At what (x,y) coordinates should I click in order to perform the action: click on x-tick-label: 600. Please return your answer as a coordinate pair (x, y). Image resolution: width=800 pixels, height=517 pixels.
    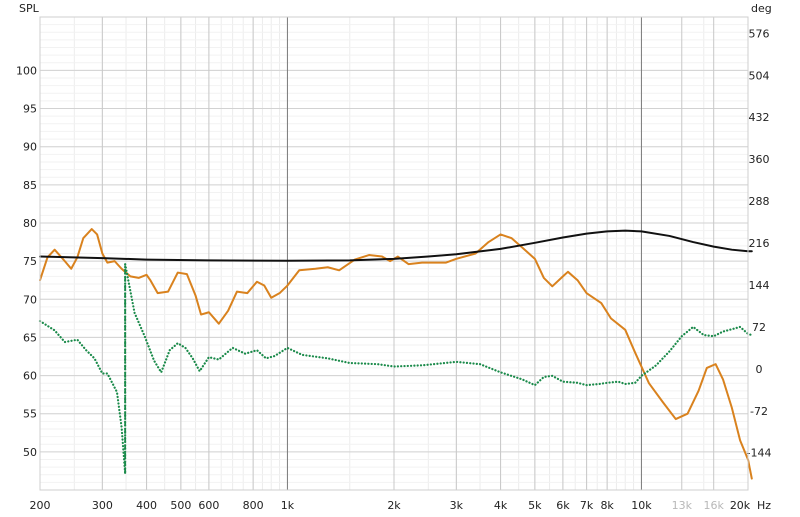
    Looking at the image, I should click on (208, 505).